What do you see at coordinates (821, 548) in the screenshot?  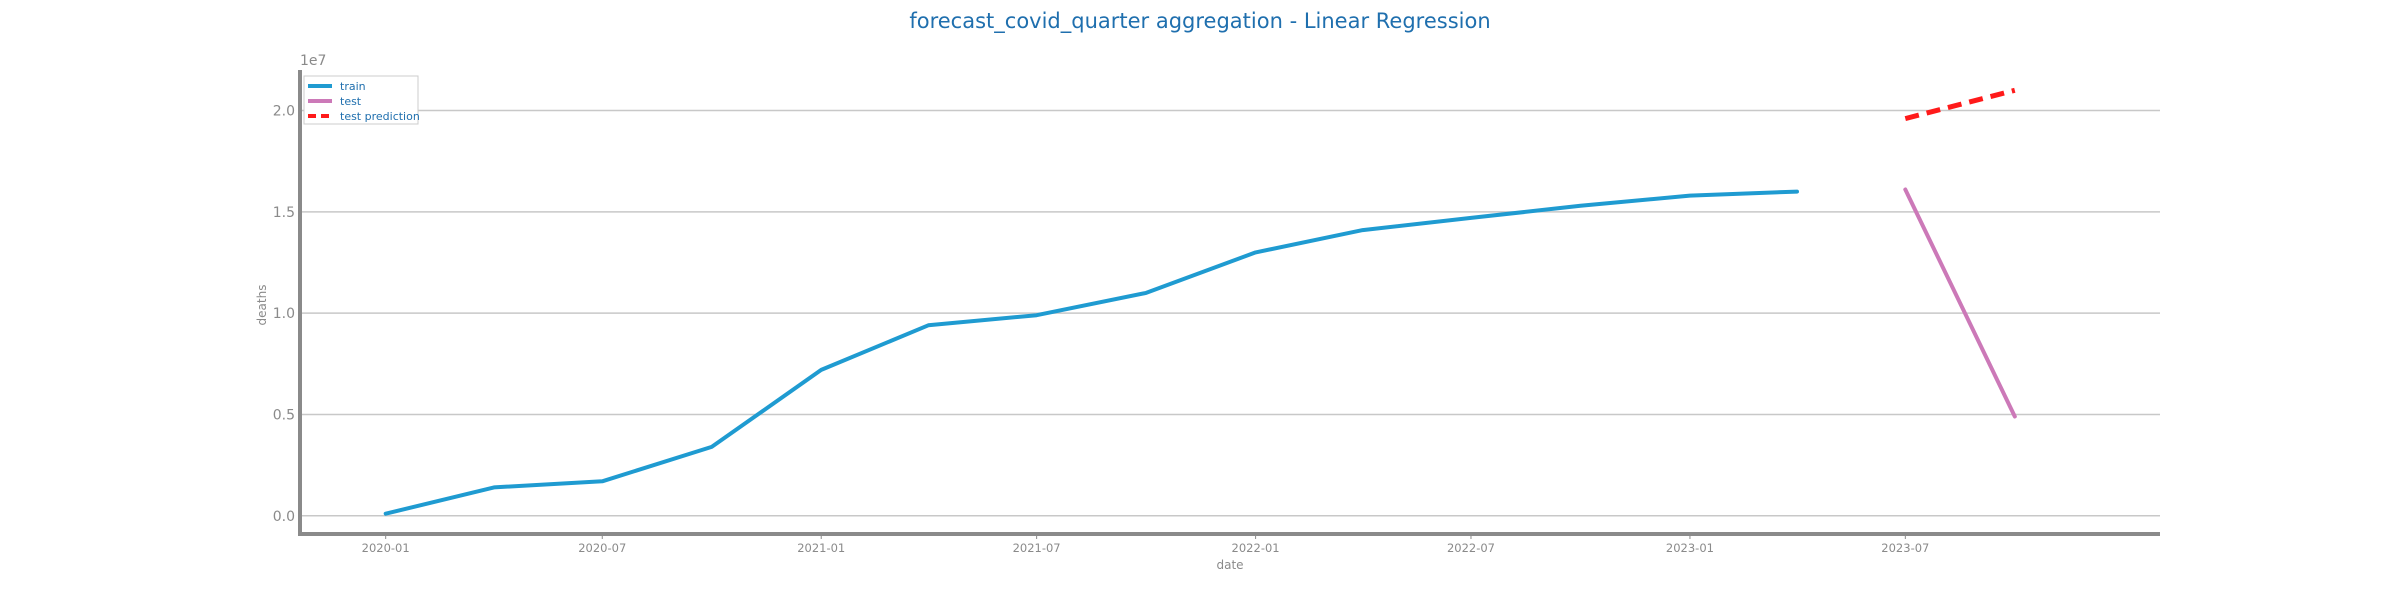 I see `x-tick-label: 2021-01` at bounding box center [821, 548].